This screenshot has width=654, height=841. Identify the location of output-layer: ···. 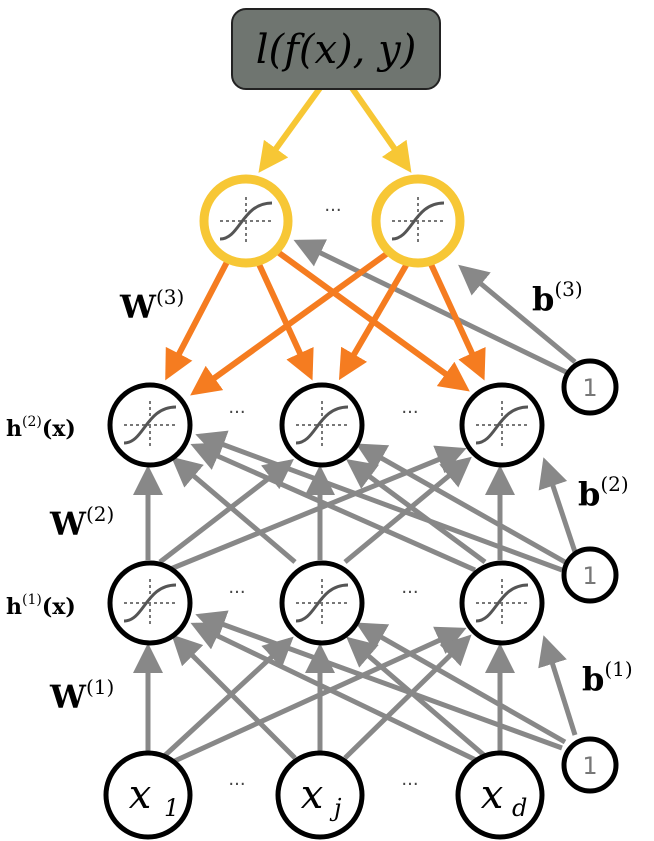
(332, 221).